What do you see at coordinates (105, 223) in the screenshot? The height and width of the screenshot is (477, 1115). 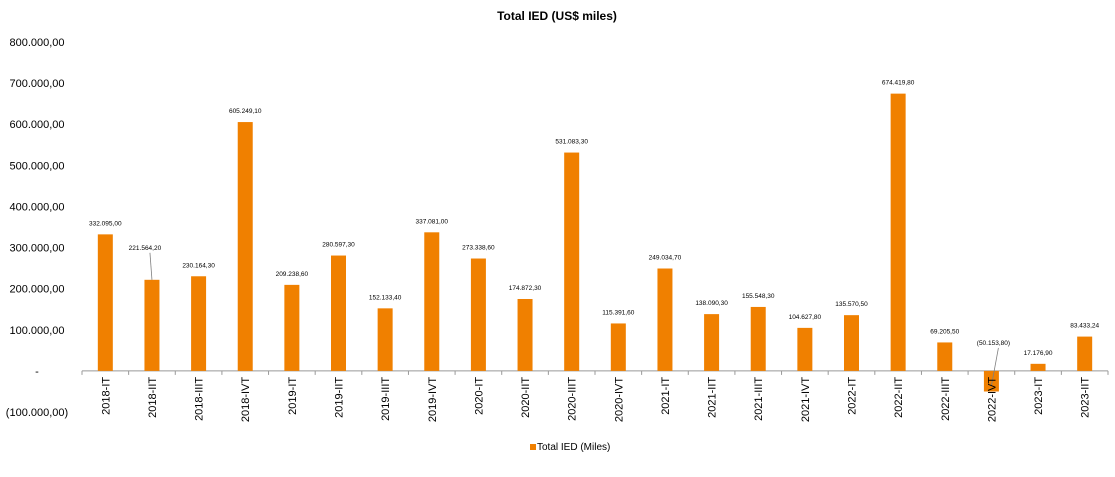 I see `data-label: 332.095,00` at bounding box center [105, 223].